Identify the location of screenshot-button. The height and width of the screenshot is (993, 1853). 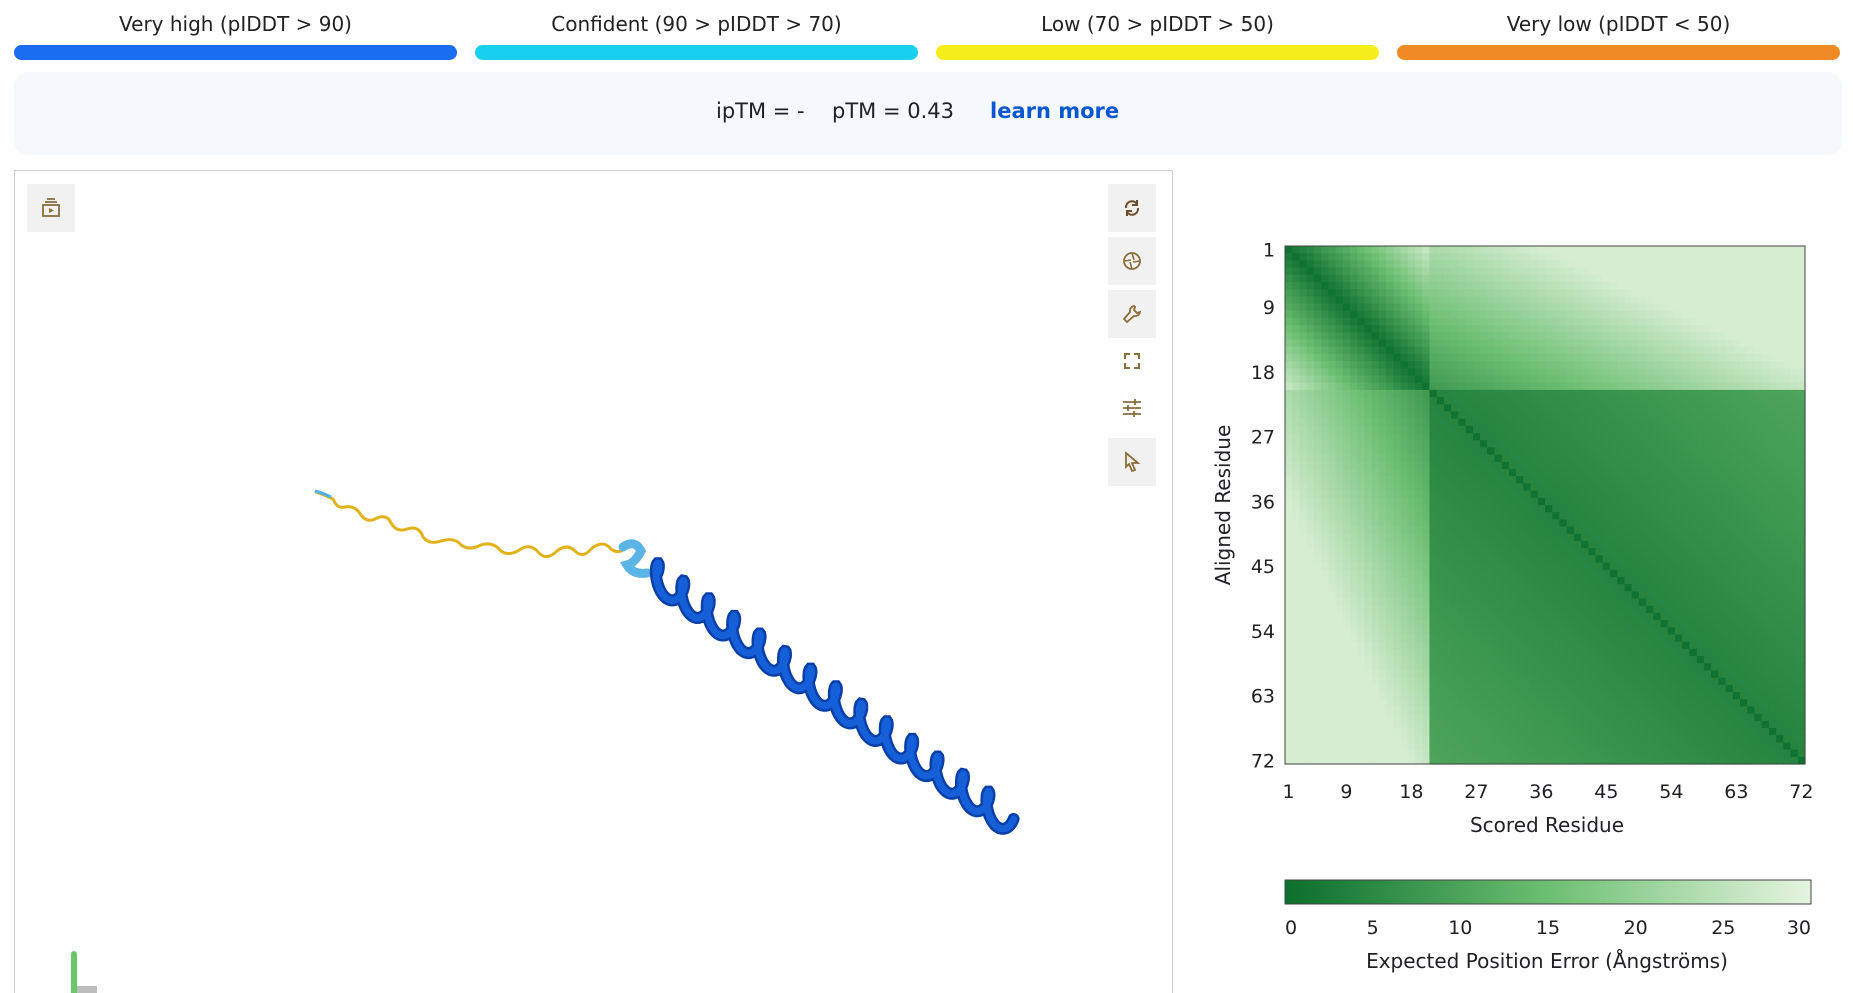
(1132, 261).